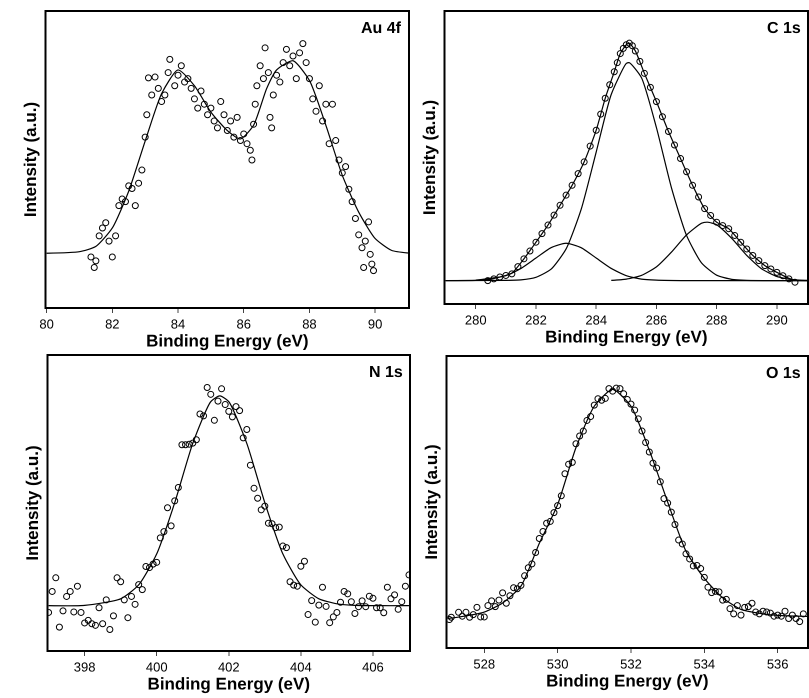 This screenshot has width=809, height=698. Describe the element at coordinates (704, 664) in the screenshot. I see `x-tick-label: 534` at that location.